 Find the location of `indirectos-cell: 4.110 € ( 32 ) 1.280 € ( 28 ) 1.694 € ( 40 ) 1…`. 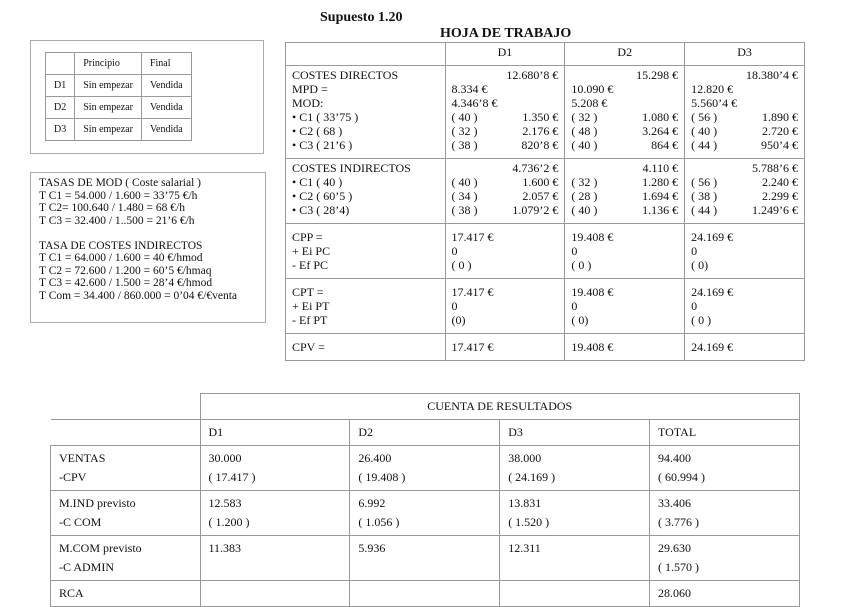

indirectos-cell: 4.110 € ( 32 ) 1.280 € ( 28 ) 1.694 € ( 40 ) 1… is located at coordinates (625, 191).